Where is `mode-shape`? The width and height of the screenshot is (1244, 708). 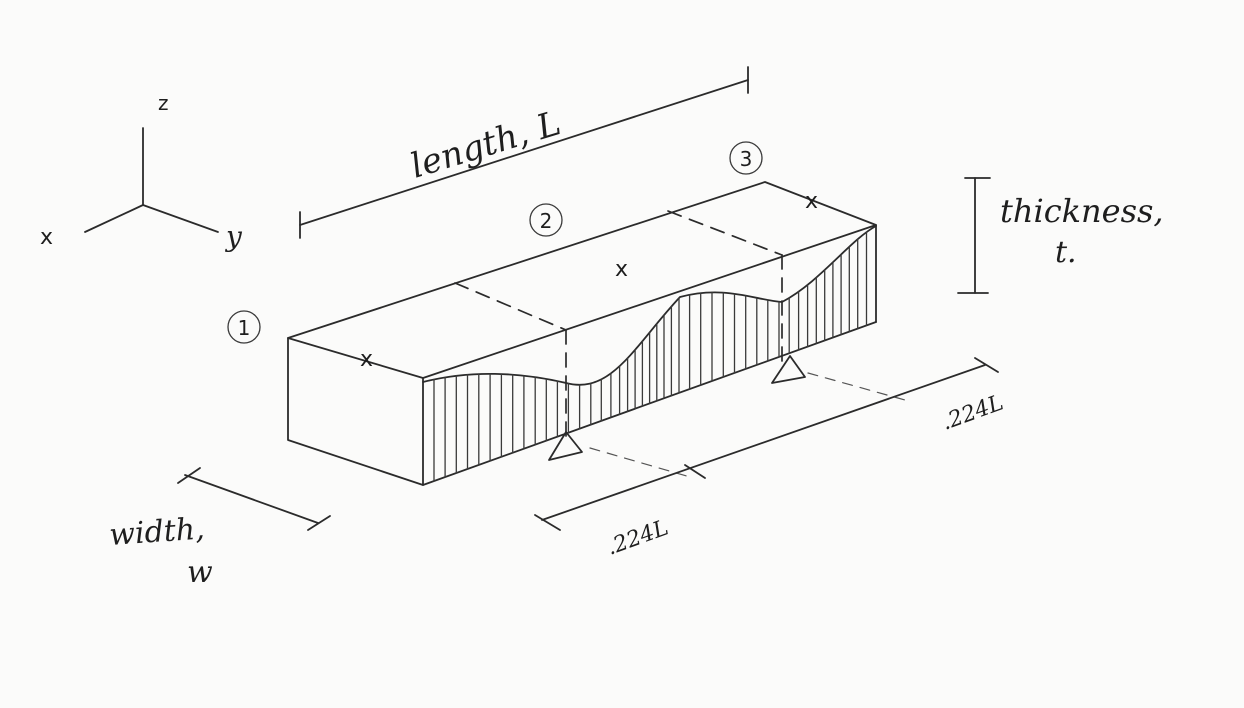 mode-shape is located at coordinates (649, 353).